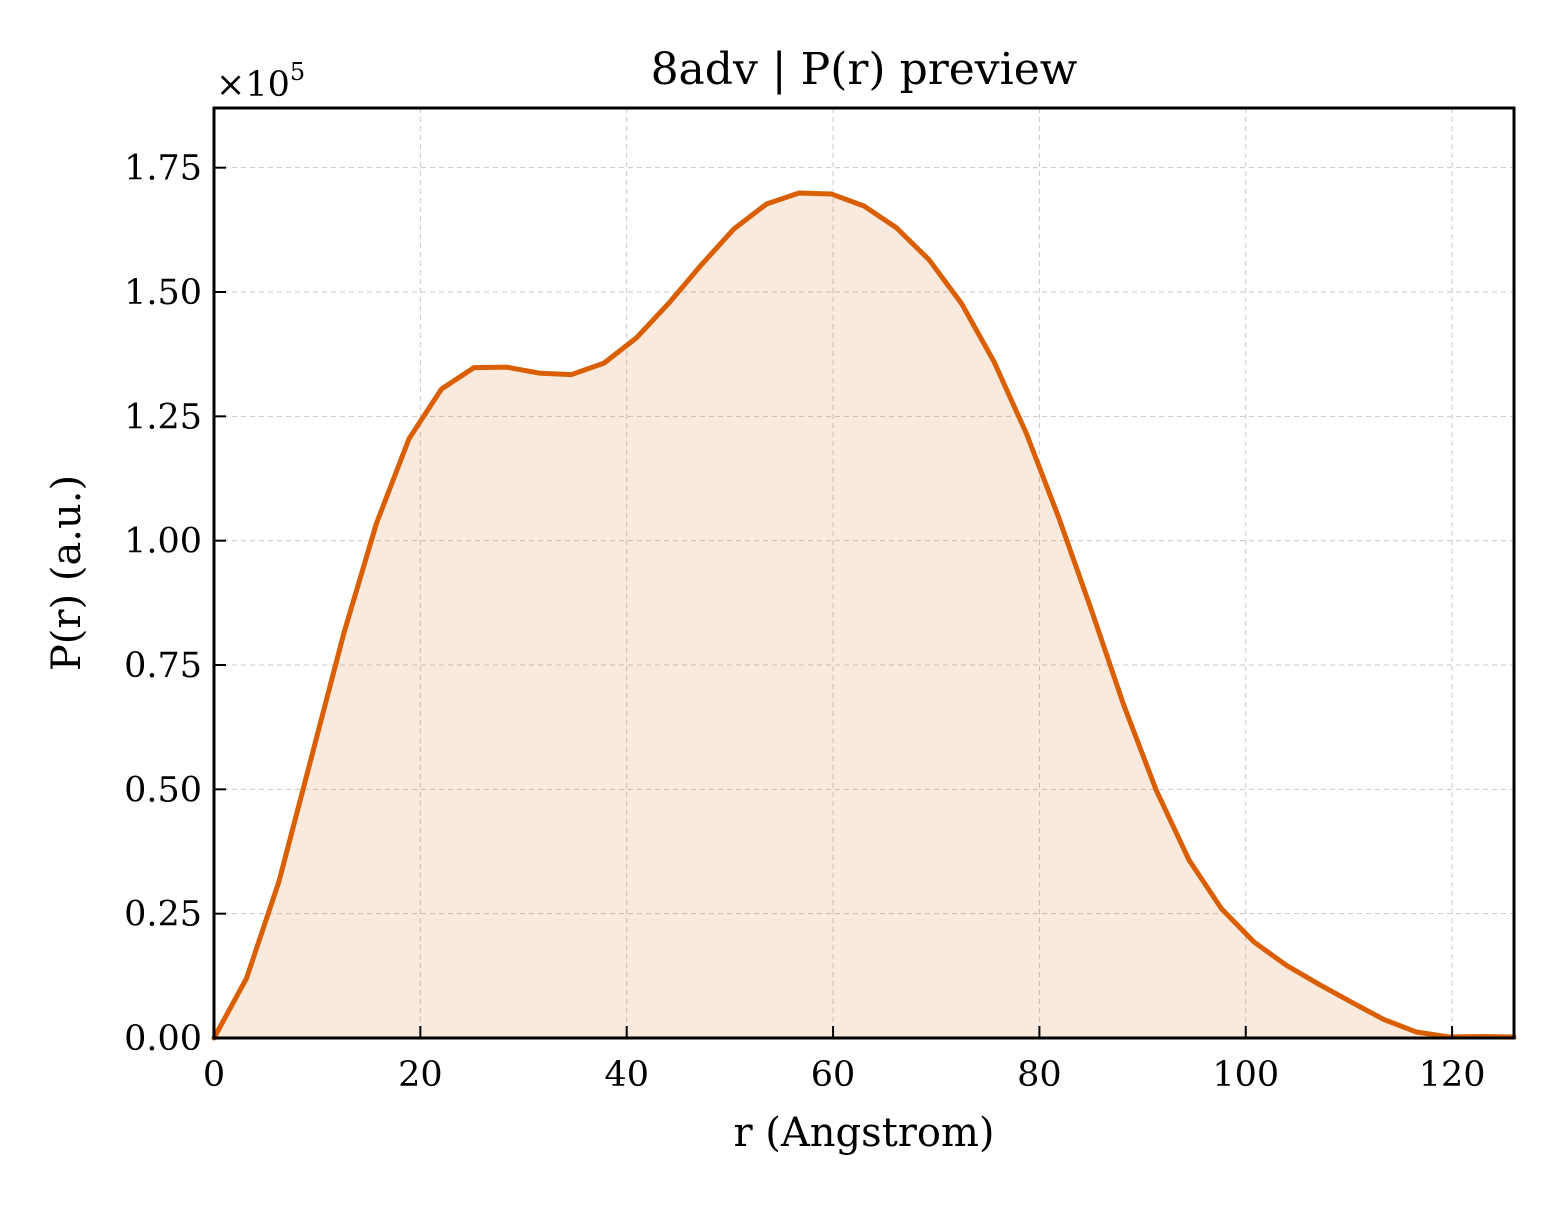  I want to click on y-tick-label: 1.50, so click(163, 293).